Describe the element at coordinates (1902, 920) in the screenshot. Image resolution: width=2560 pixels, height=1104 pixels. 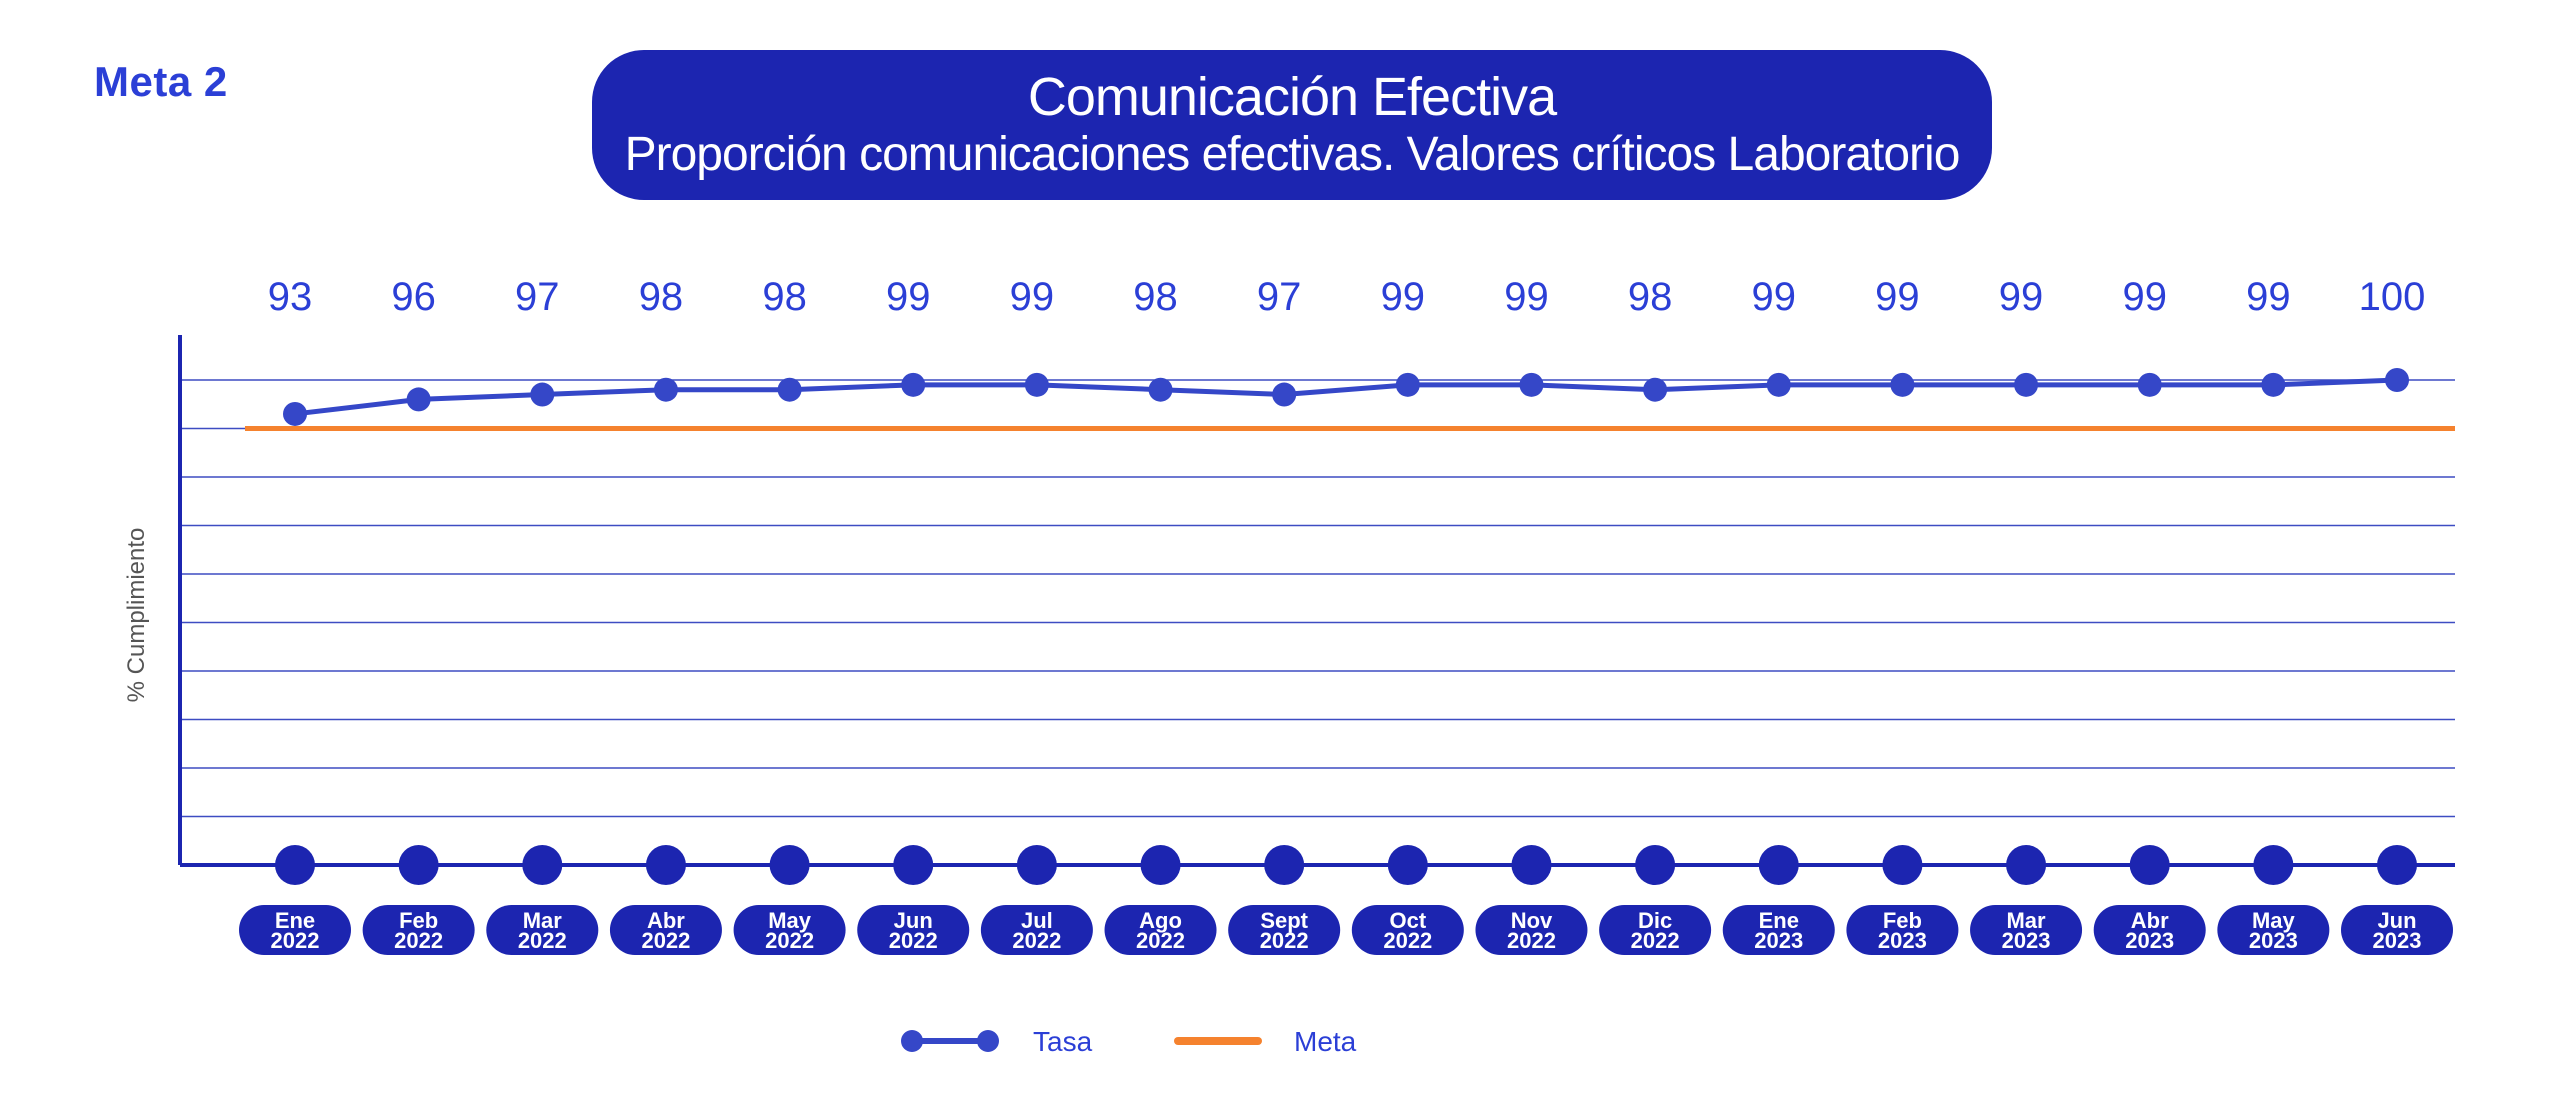
I see `x-tick-month: Feb` at that location.